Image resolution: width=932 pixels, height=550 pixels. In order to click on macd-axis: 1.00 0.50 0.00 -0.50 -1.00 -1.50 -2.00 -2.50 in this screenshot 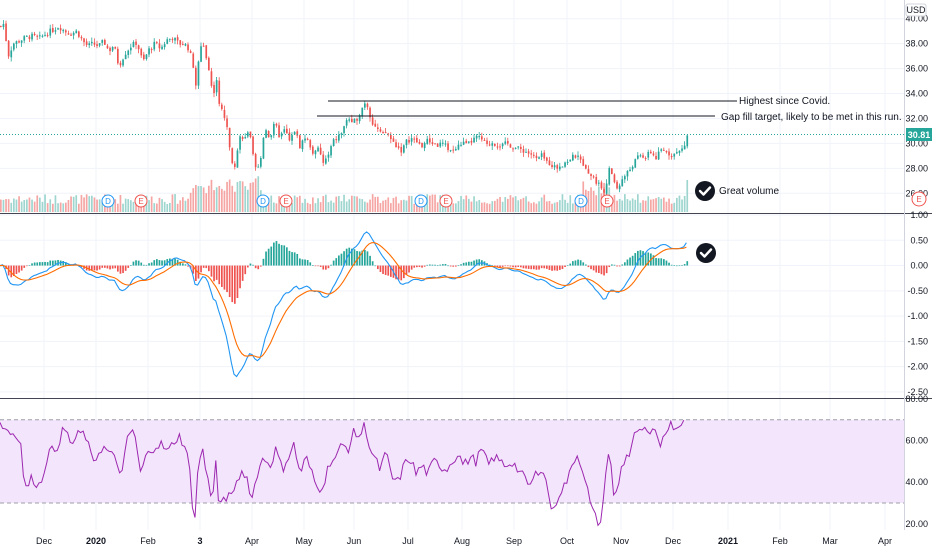, I will do `click(917, 303)`.